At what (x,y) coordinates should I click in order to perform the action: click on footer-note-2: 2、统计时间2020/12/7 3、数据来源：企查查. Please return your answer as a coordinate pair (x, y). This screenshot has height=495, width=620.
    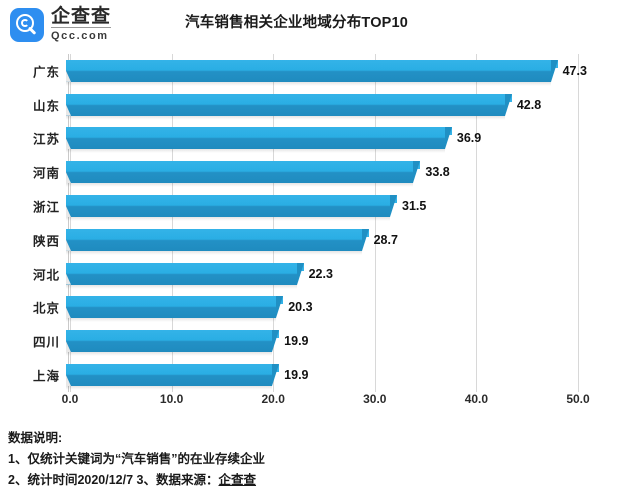
    Looking at the image, I should click on (310, 480).